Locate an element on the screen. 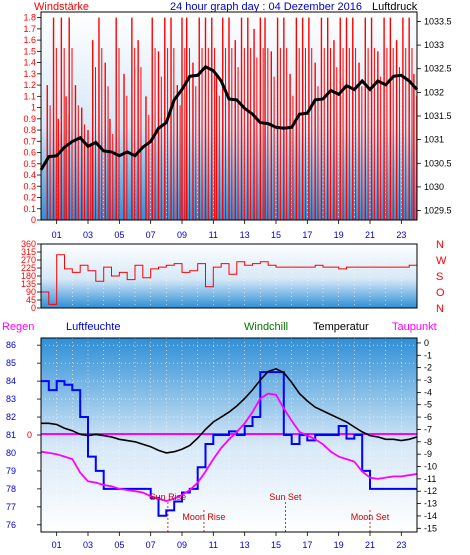 Image resolution: width=470 pixels, height=555 pixels. humidity-tick-label: 79 is located at coordinates (11, 471).